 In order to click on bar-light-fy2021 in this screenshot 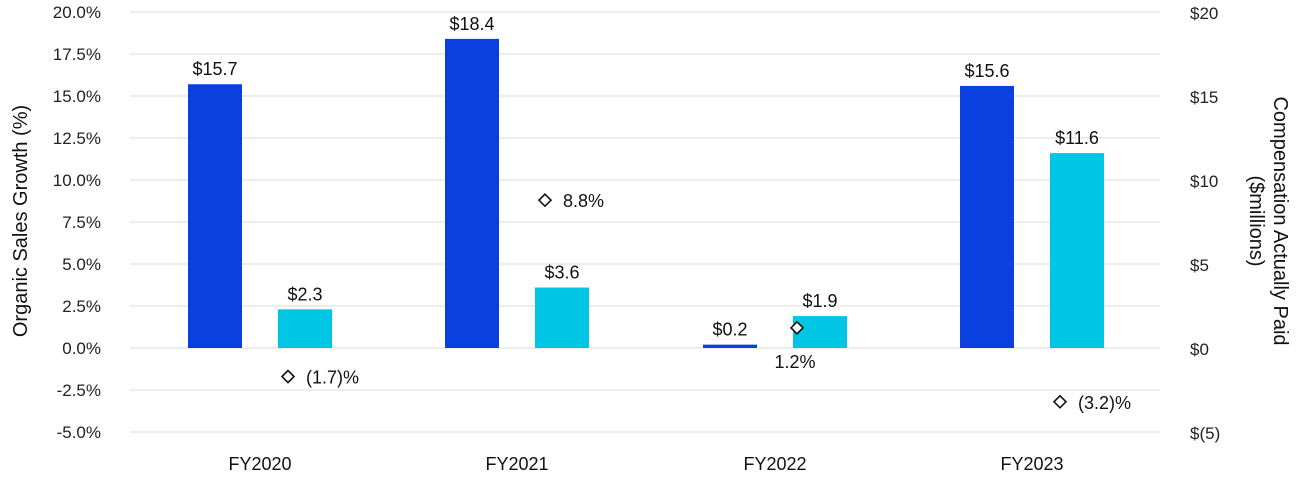, I will do `click(562, 317)`.